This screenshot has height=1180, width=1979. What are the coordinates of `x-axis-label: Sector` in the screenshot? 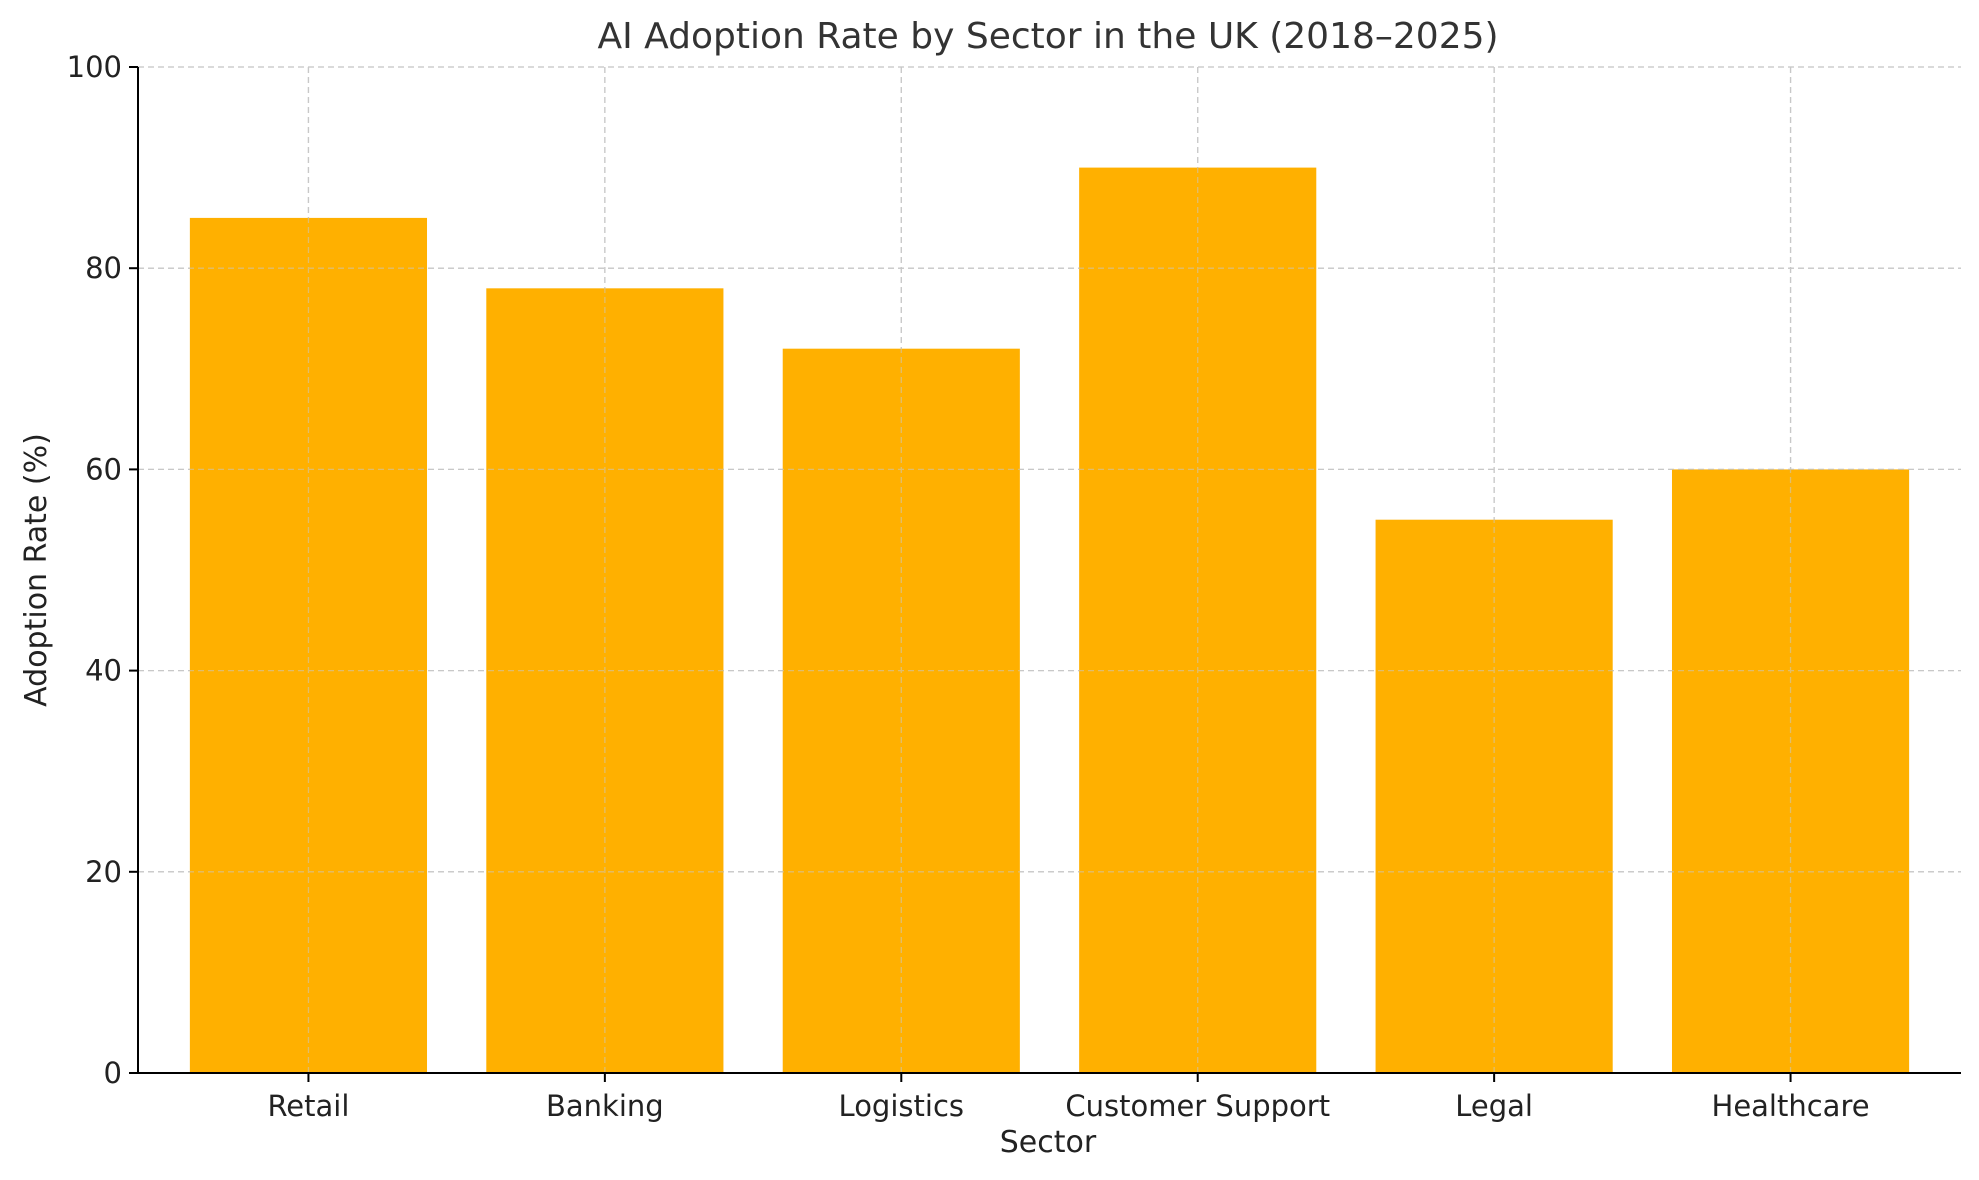 It's located at (1048, 1142).